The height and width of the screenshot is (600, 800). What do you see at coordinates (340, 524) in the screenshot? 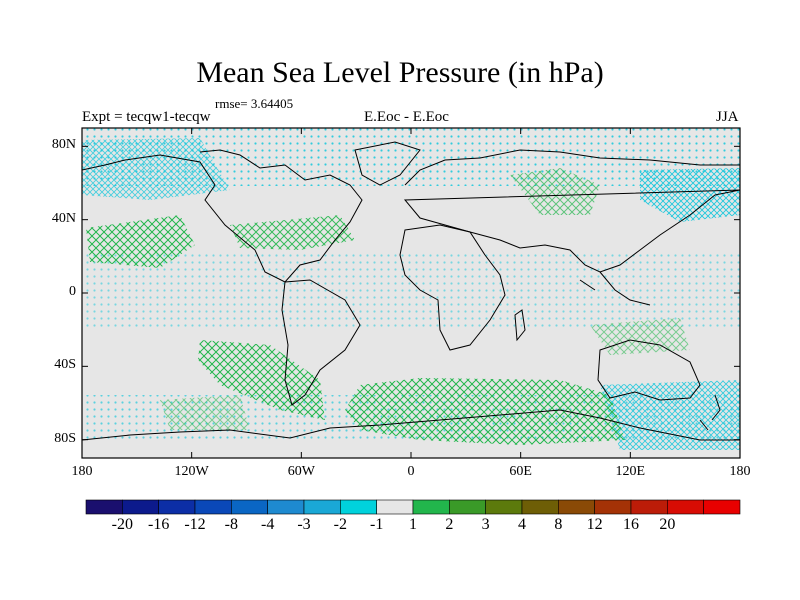
I see `colorbar-label: -2` at bounding box center [340, 524].